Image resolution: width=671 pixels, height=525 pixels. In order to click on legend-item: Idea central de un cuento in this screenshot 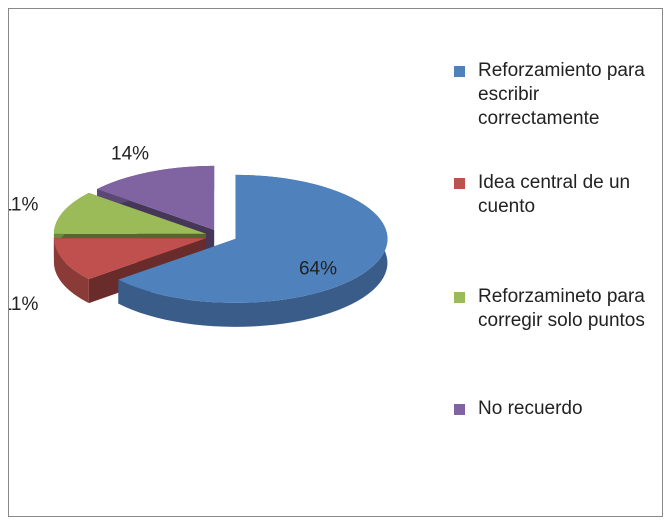, I will do `click(551, 195)`.